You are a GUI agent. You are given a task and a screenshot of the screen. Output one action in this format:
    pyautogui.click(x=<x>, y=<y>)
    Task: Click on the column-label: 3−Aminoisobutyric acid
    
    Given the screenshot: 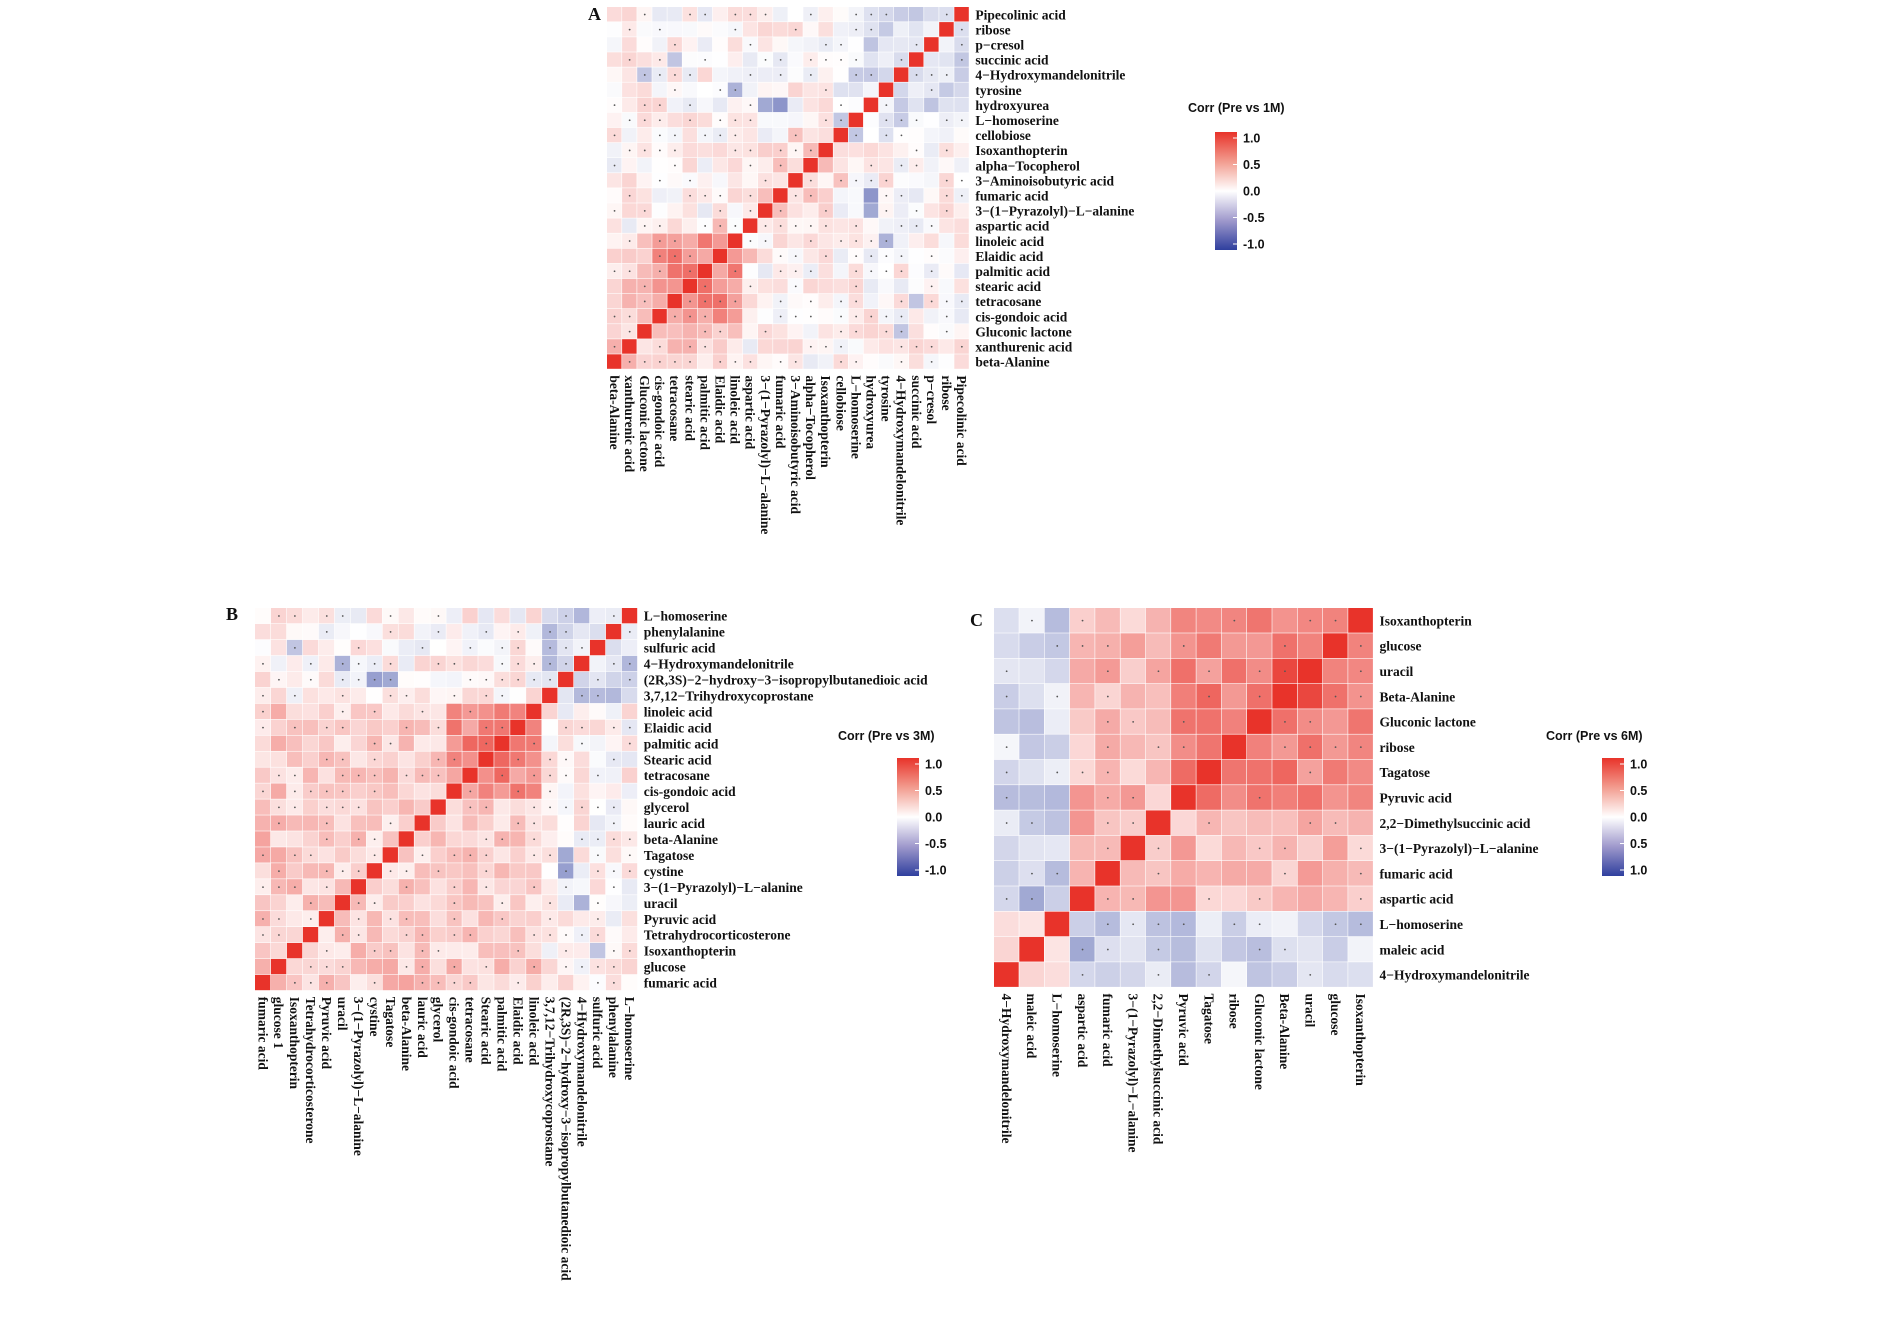 What is the action you would take?
    pyautogui.click(x=795, y=444)
    